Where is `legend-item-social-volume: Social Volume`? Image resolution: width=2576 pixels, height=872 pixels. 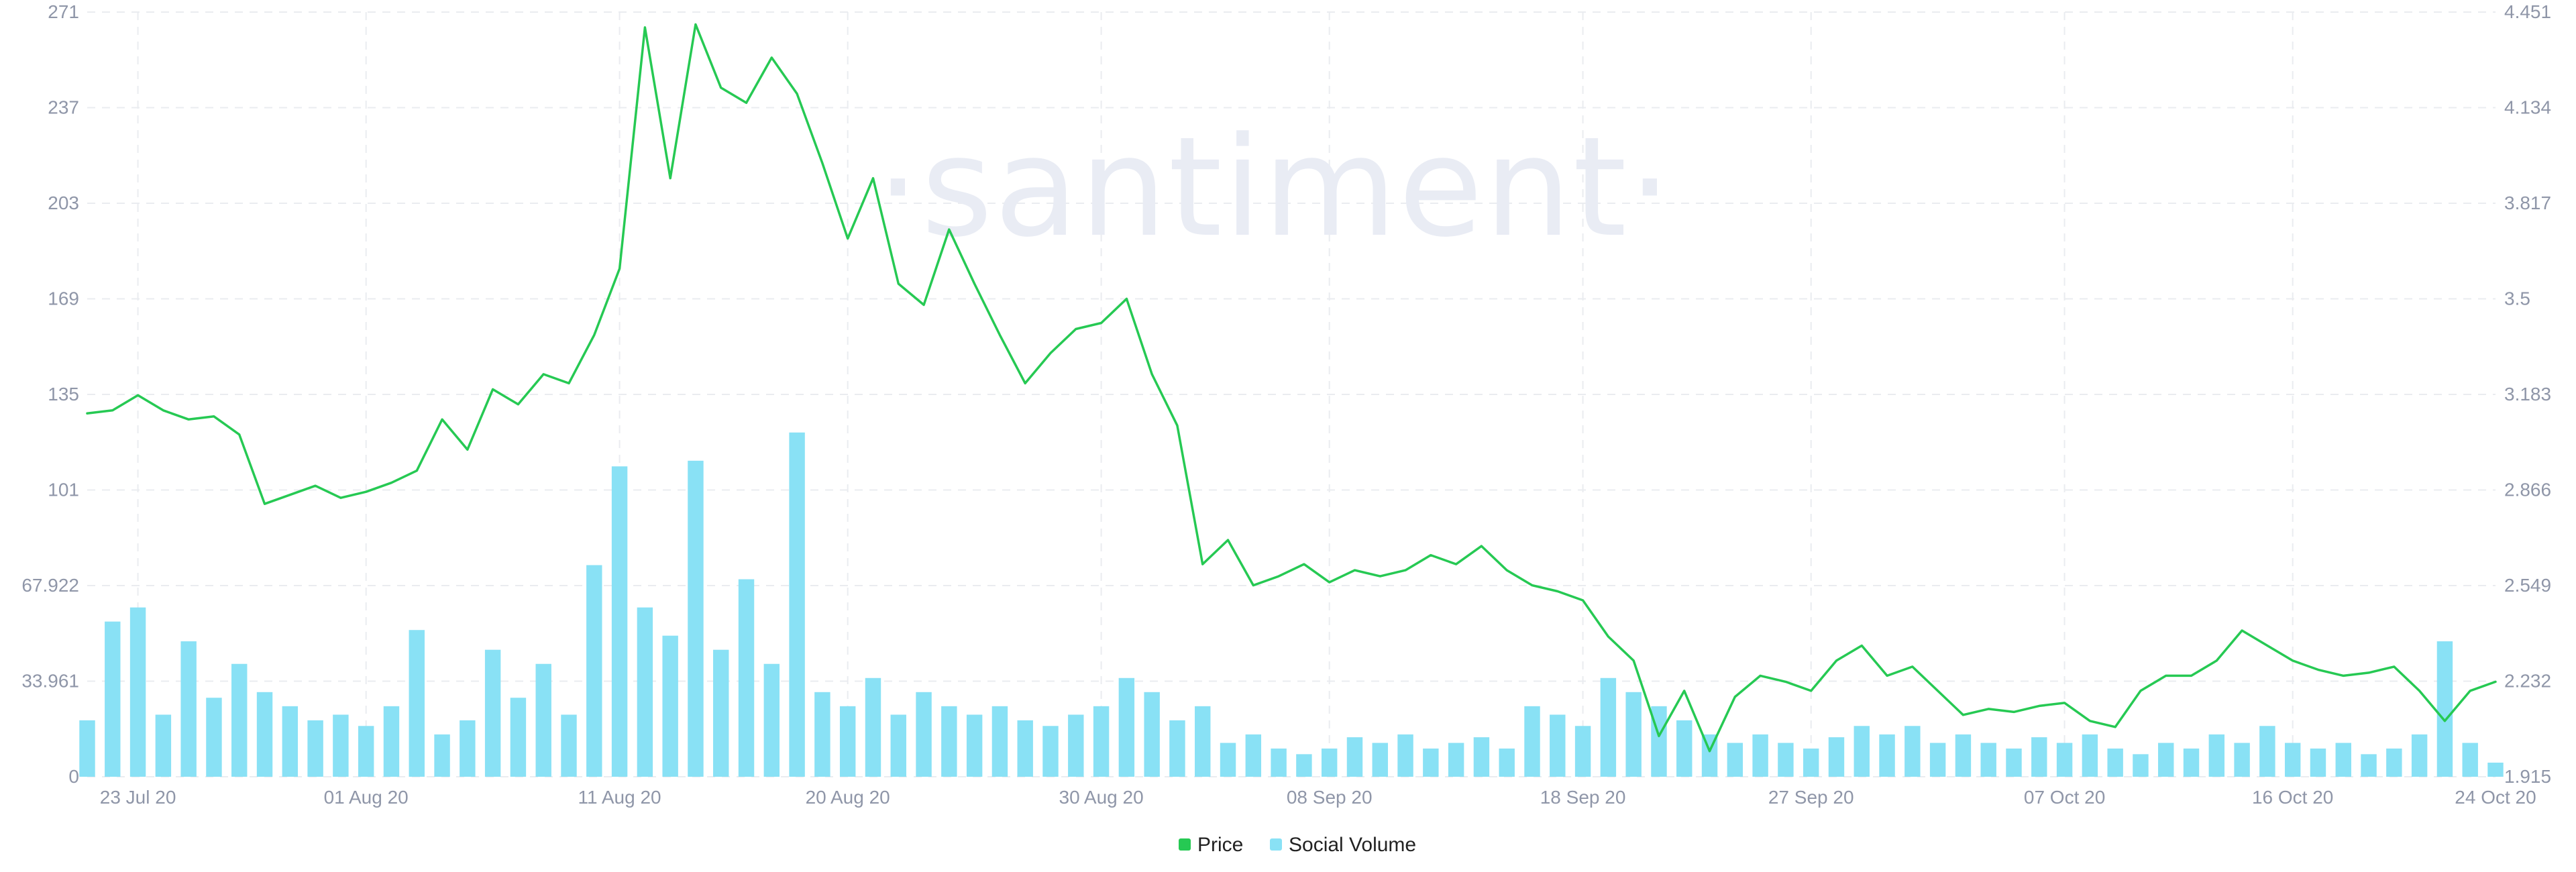 legend-item-social-volume: Social Volume is located at coordinates (1343, 845).